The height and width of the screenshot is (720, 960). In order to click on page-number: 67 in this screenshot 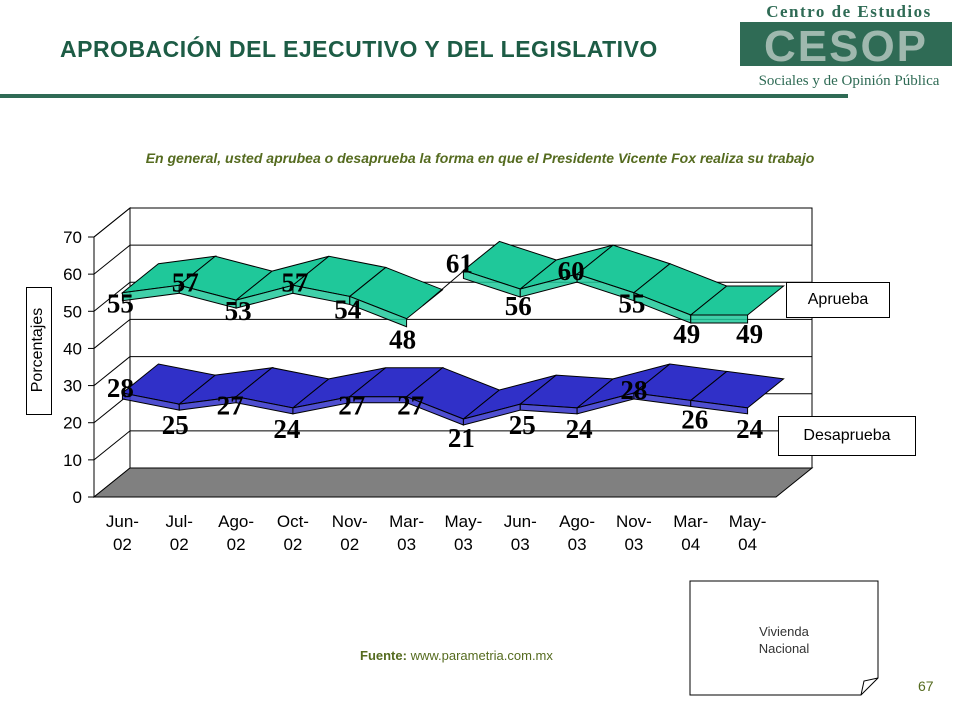, I will do `click(926, 686)`.